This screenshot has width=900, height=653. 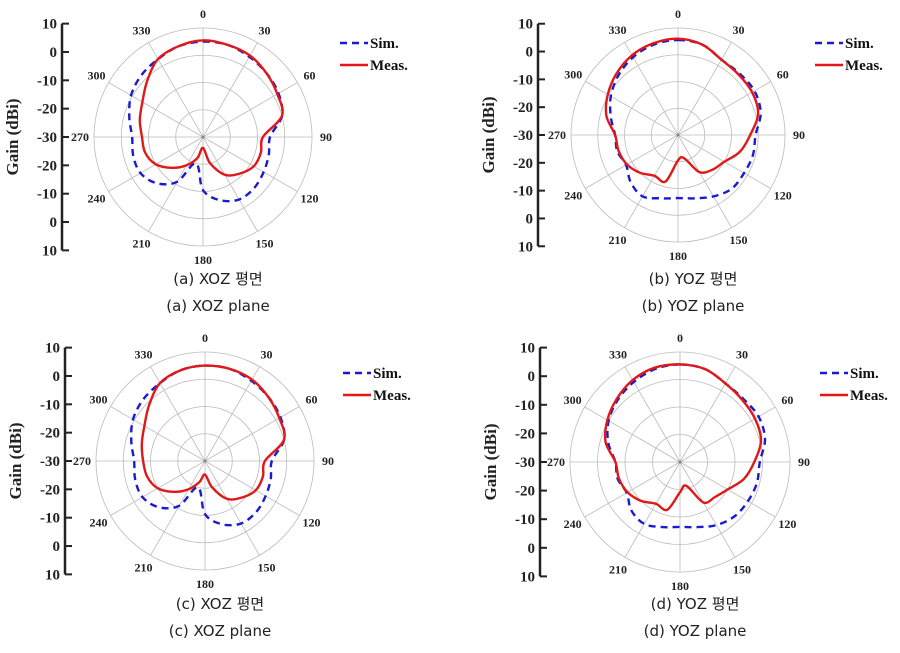 I want to click on angle-tick-label: 270, so click(x=80, y=137).